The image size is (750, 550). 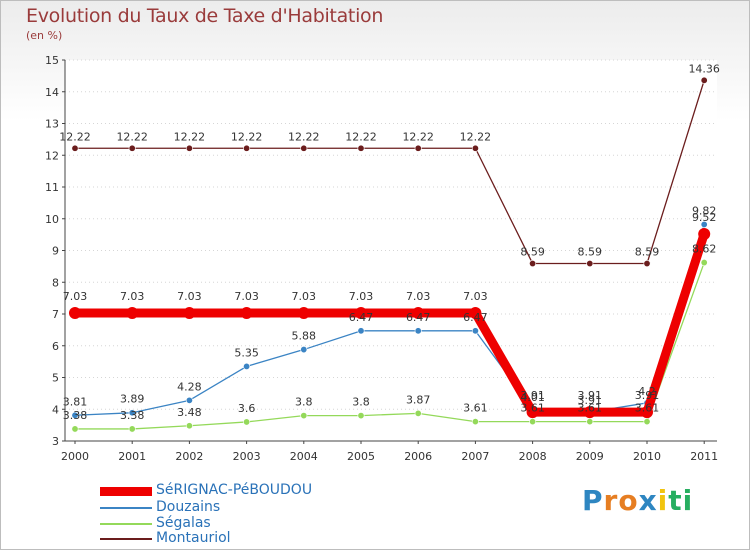 What do you see at coordinates (590, 456) in the screenshot?
I see `x-tick-label: 2009` at bounding box center [590, 456].